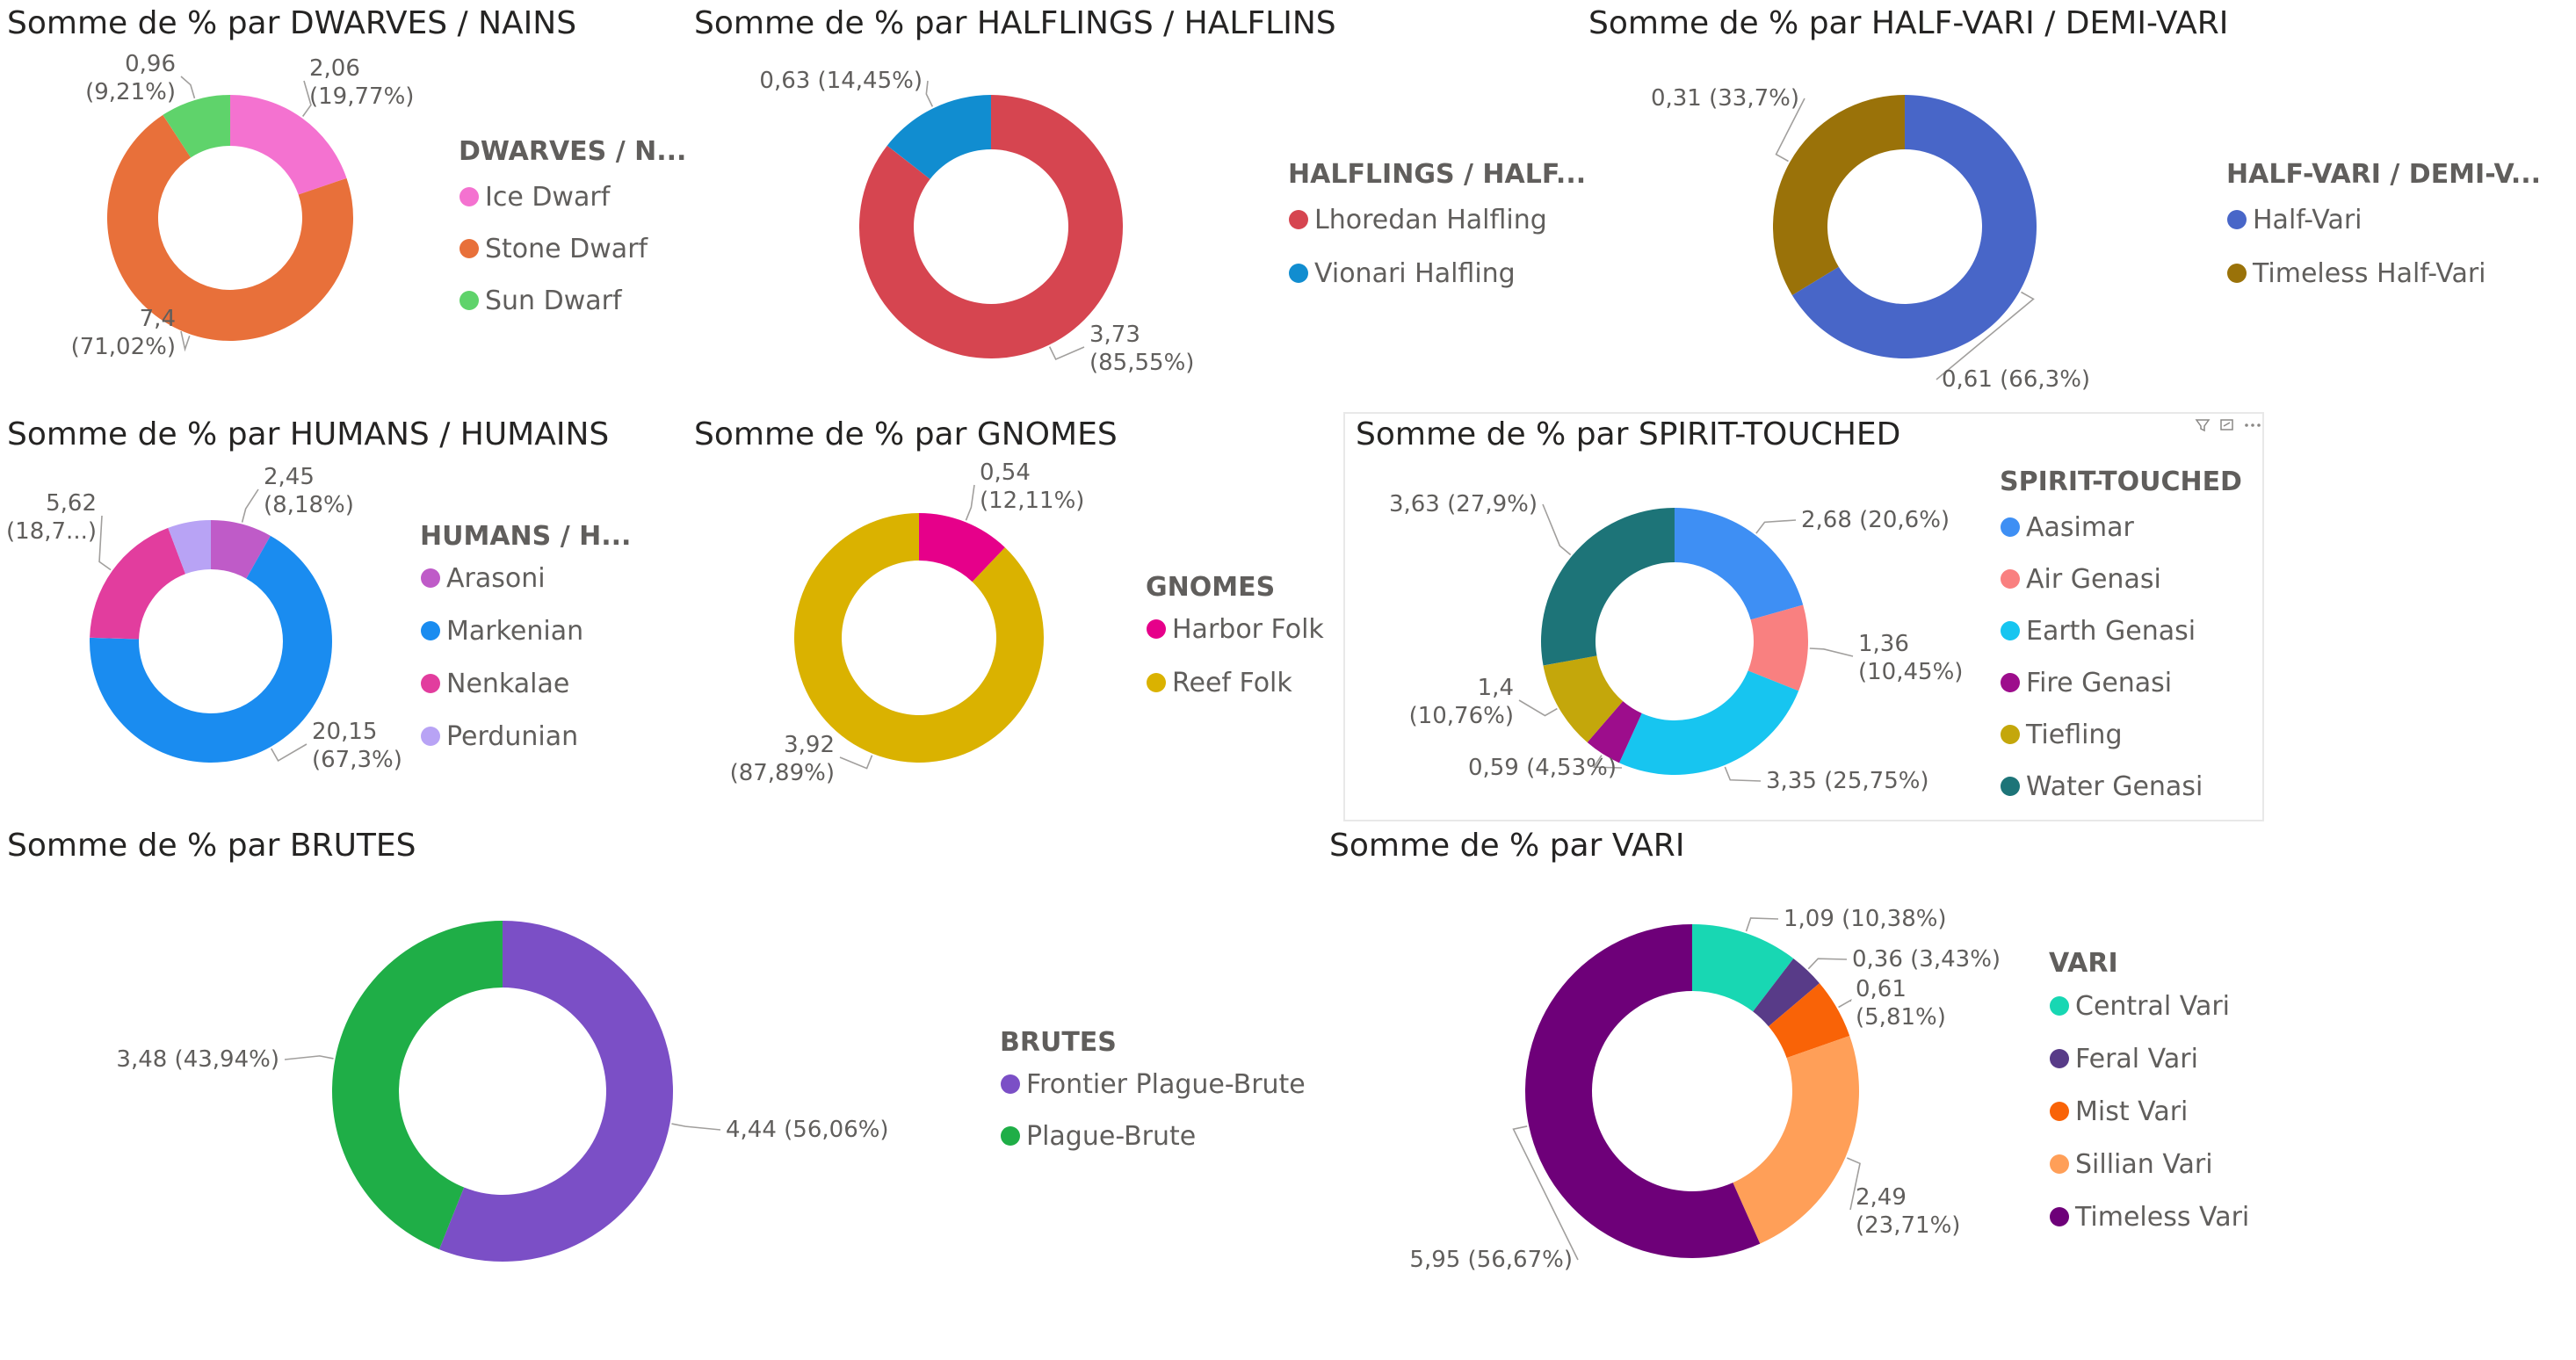 The image size is (2576, 1360). I want to click on chart-title: Somme de % par BRUTES, so click(211, 846).